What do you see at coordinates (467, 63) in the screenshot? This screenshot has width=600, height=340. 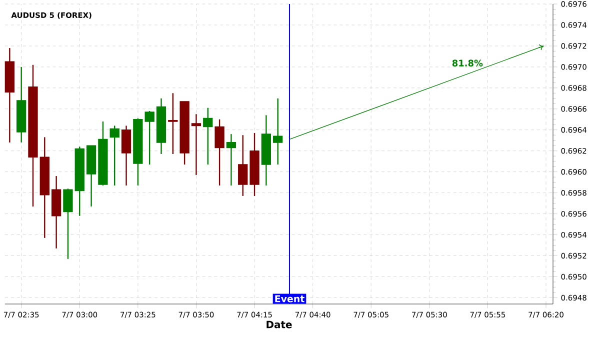 I see `annotation: 81.8%` at bounding box center [467, 63].